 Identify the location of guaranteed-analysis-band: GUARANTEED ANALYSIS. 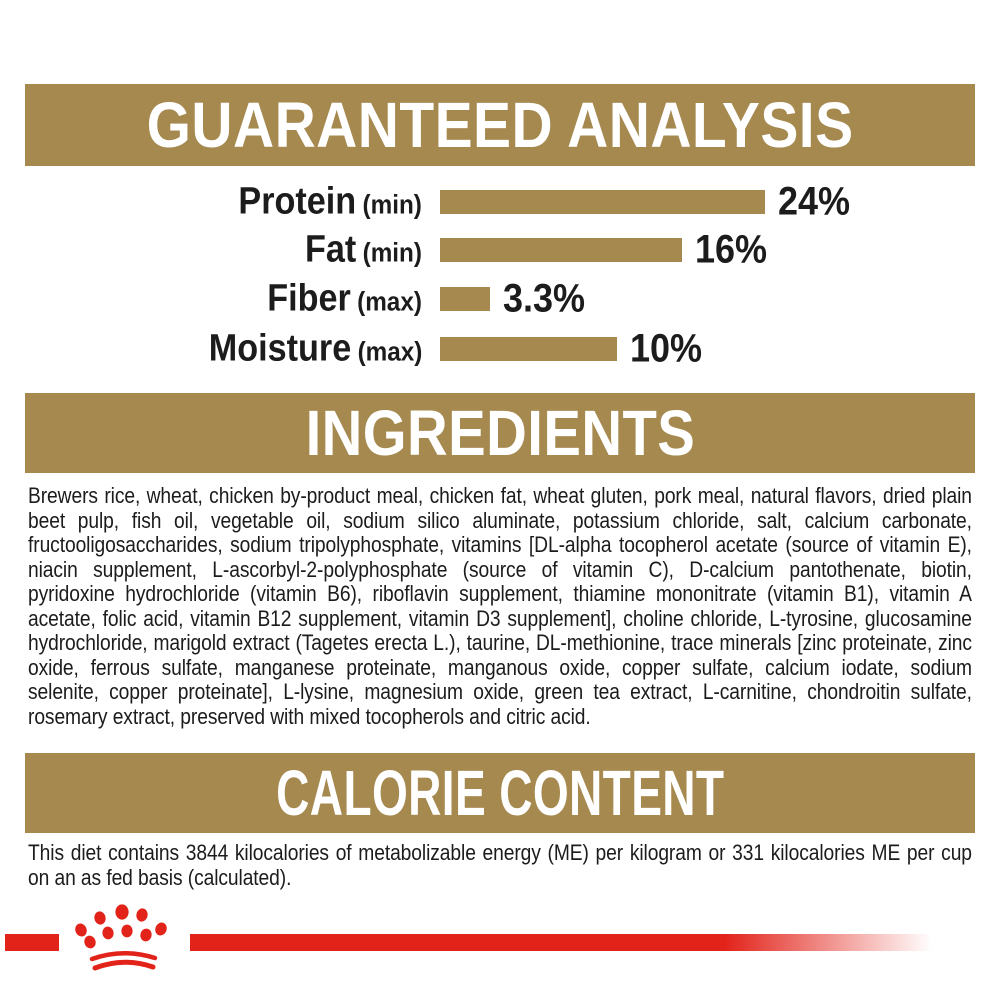
(500, 125).